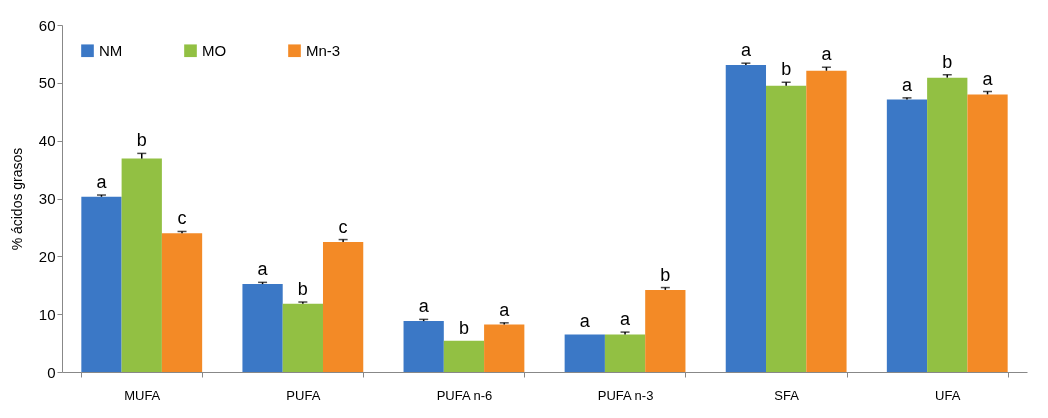 The height and width of the screenshot is (418, 1048). What do you see at coordinates (787, 395) in the screenshot?
I see `x-tick-label: SFA` at bounding box center [787, 395].